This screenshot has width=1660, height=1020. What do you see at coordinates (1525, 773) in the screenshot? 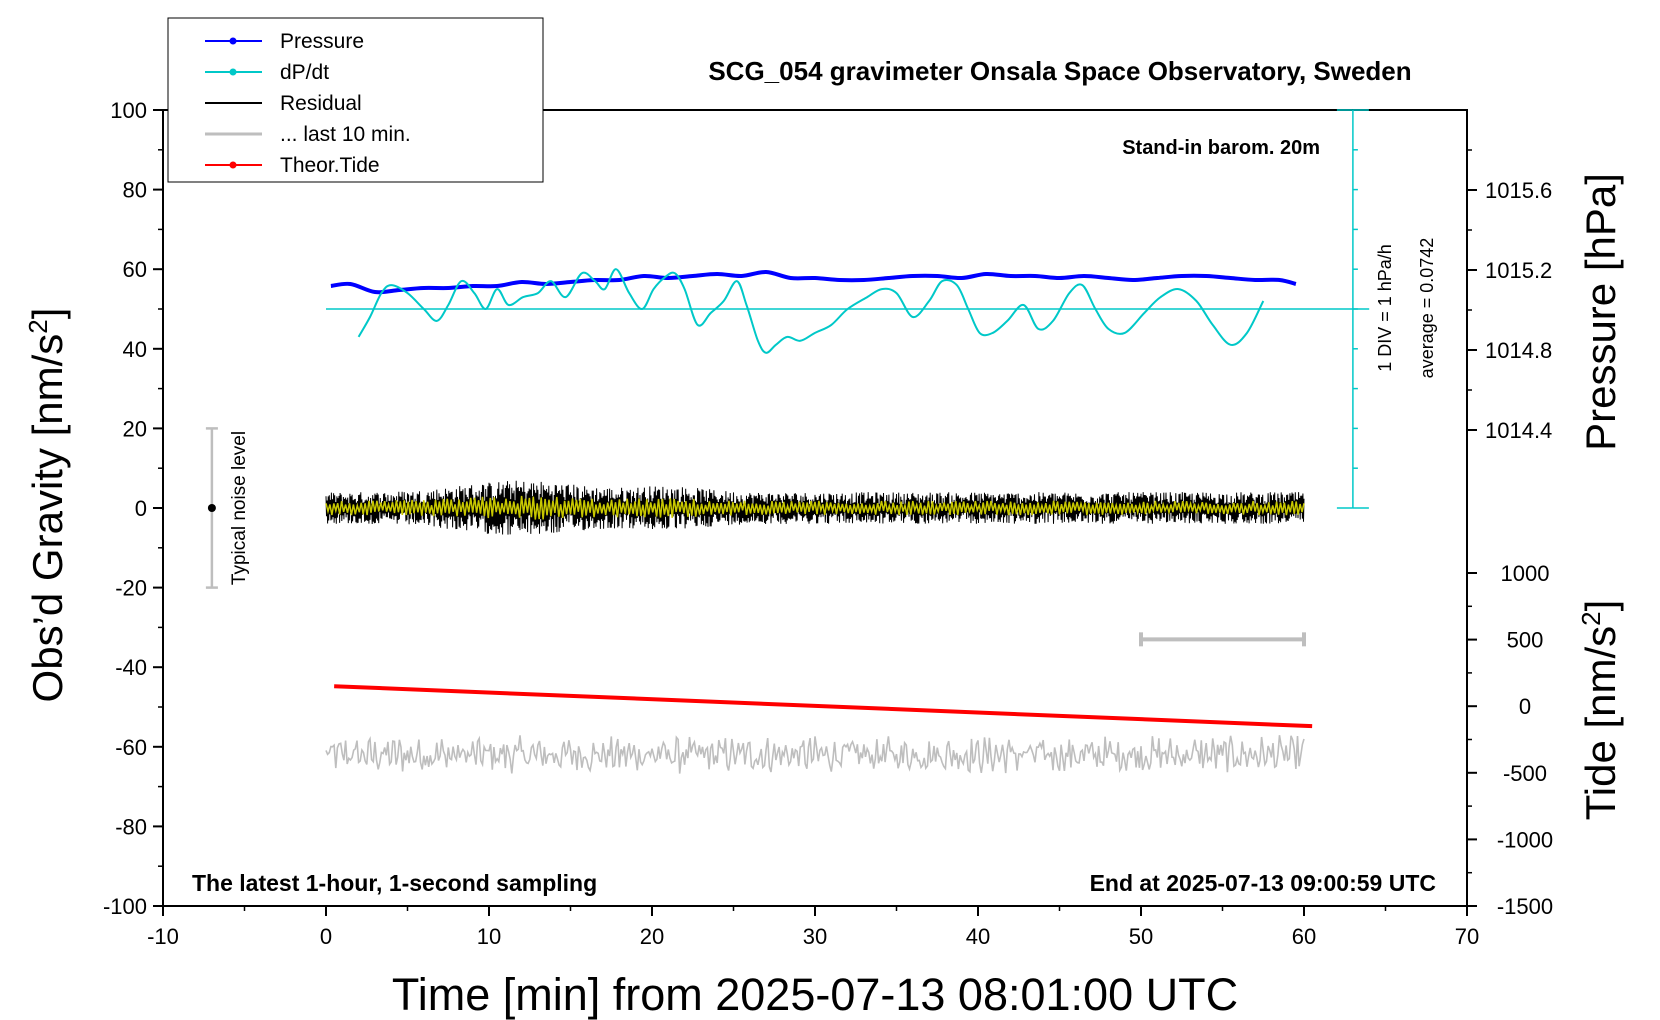
I see `y-tide-tick-label: -500` at bounding box center [1525, 773].